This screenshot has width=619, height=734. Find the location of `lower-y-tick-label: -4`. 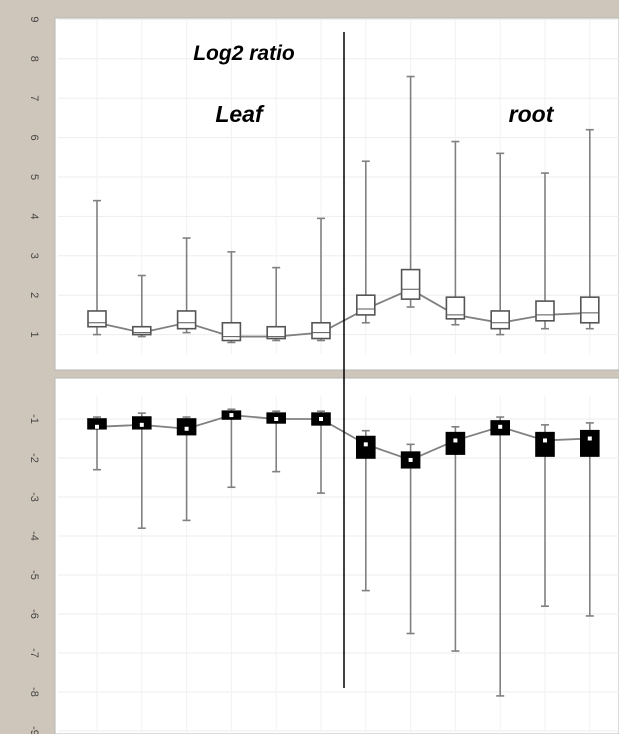

lower-y-tick-label: -4 is located at coordinates (34, 536).